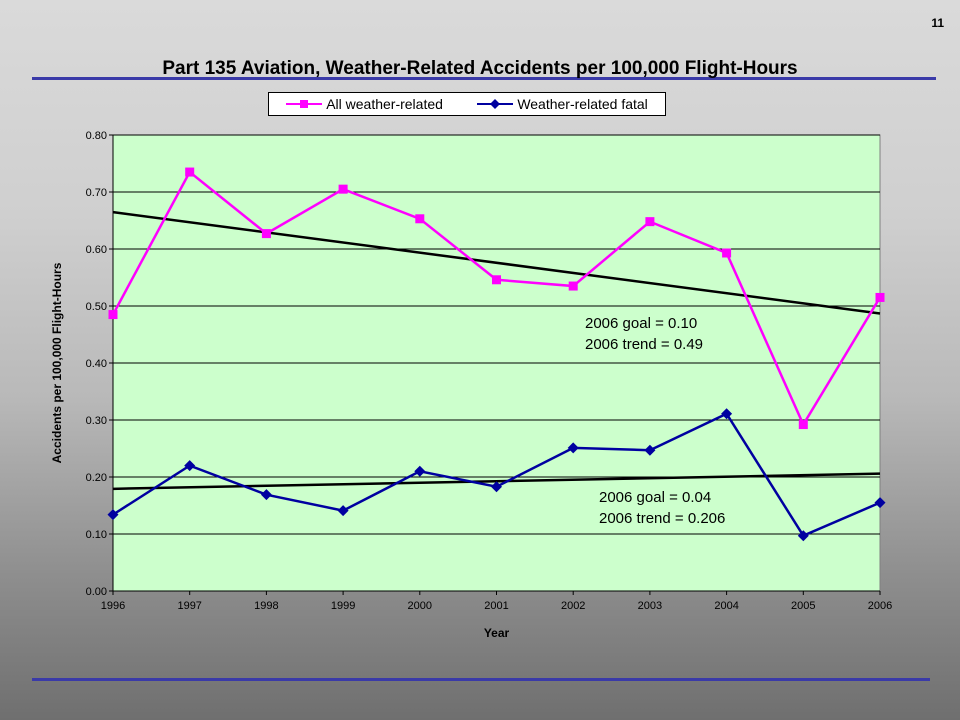  What do you see at coordinates (96, 535) in the screenshot?
I see `y-tick-label: 0.10` at bounding box center [96, 535].